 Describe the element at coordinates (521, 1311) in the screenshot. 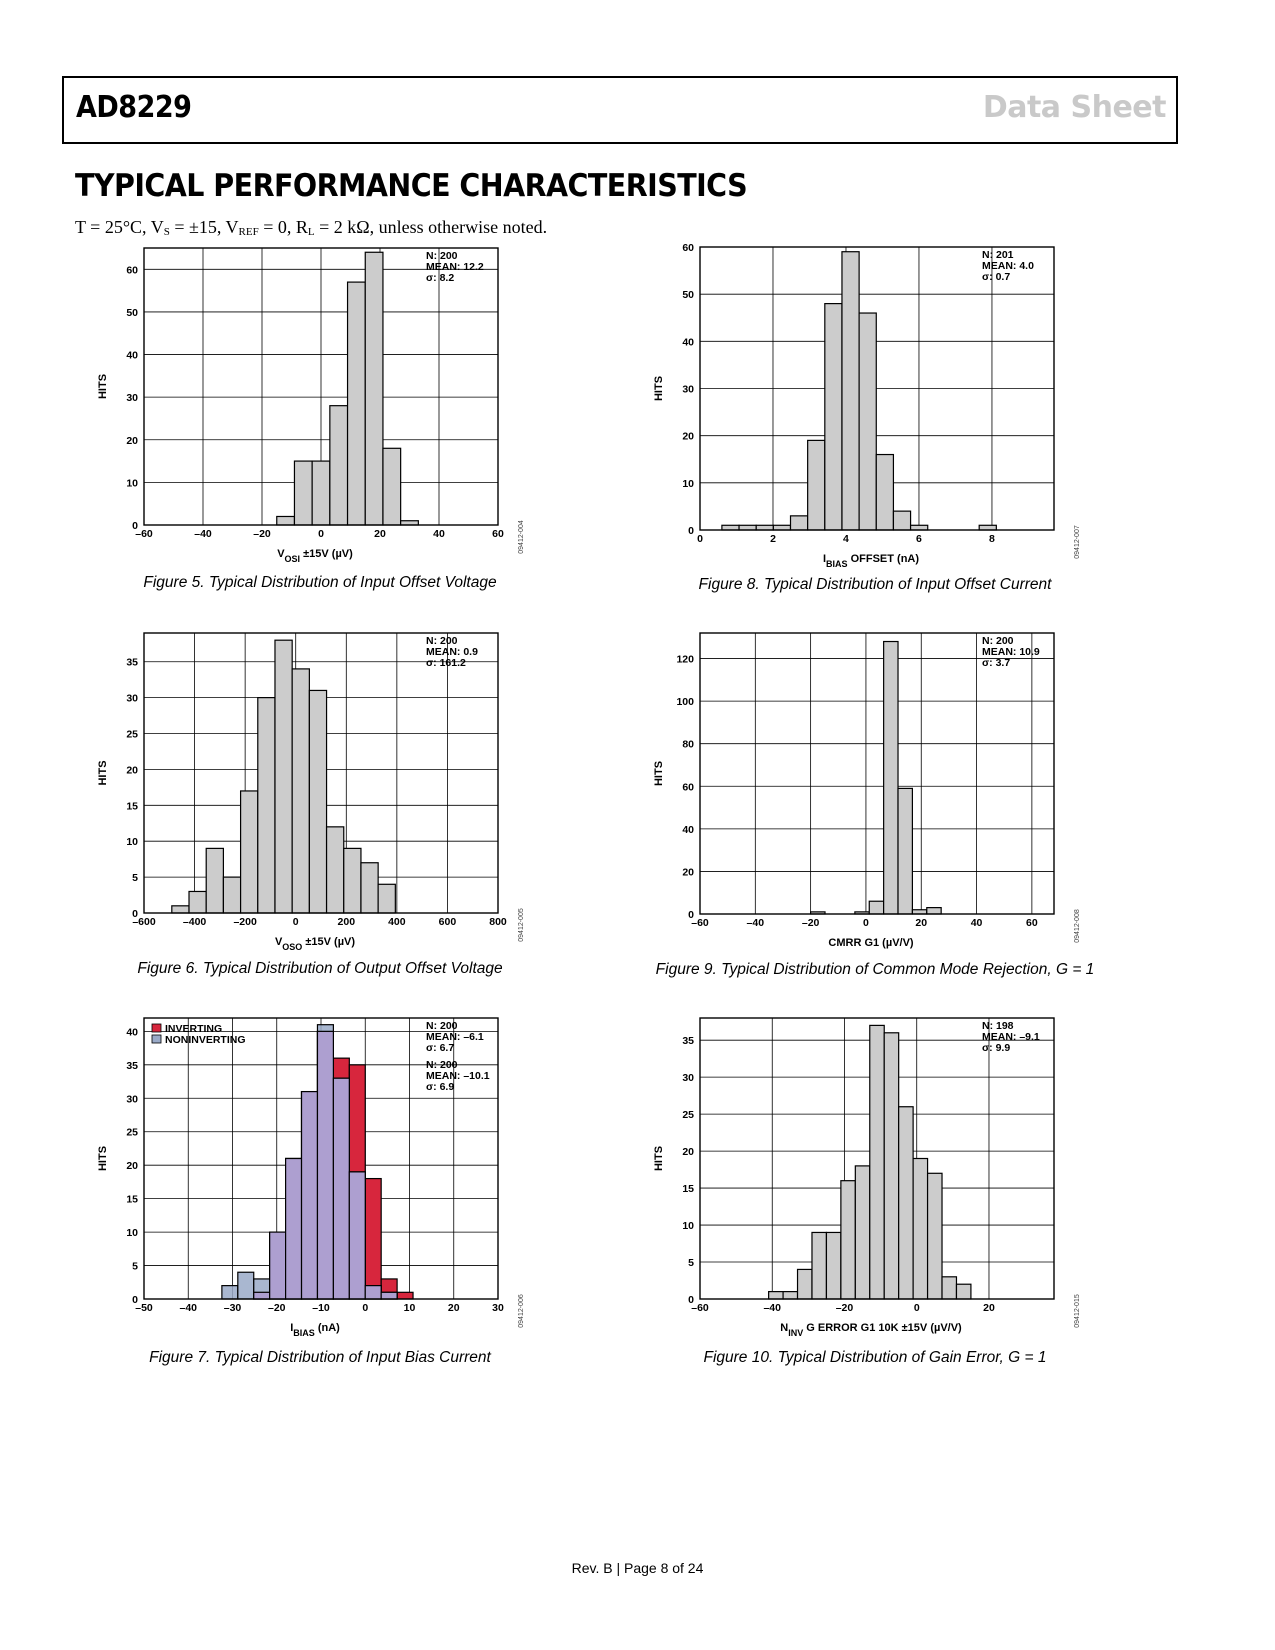

I see `figure-code: 09412-006` at that location.